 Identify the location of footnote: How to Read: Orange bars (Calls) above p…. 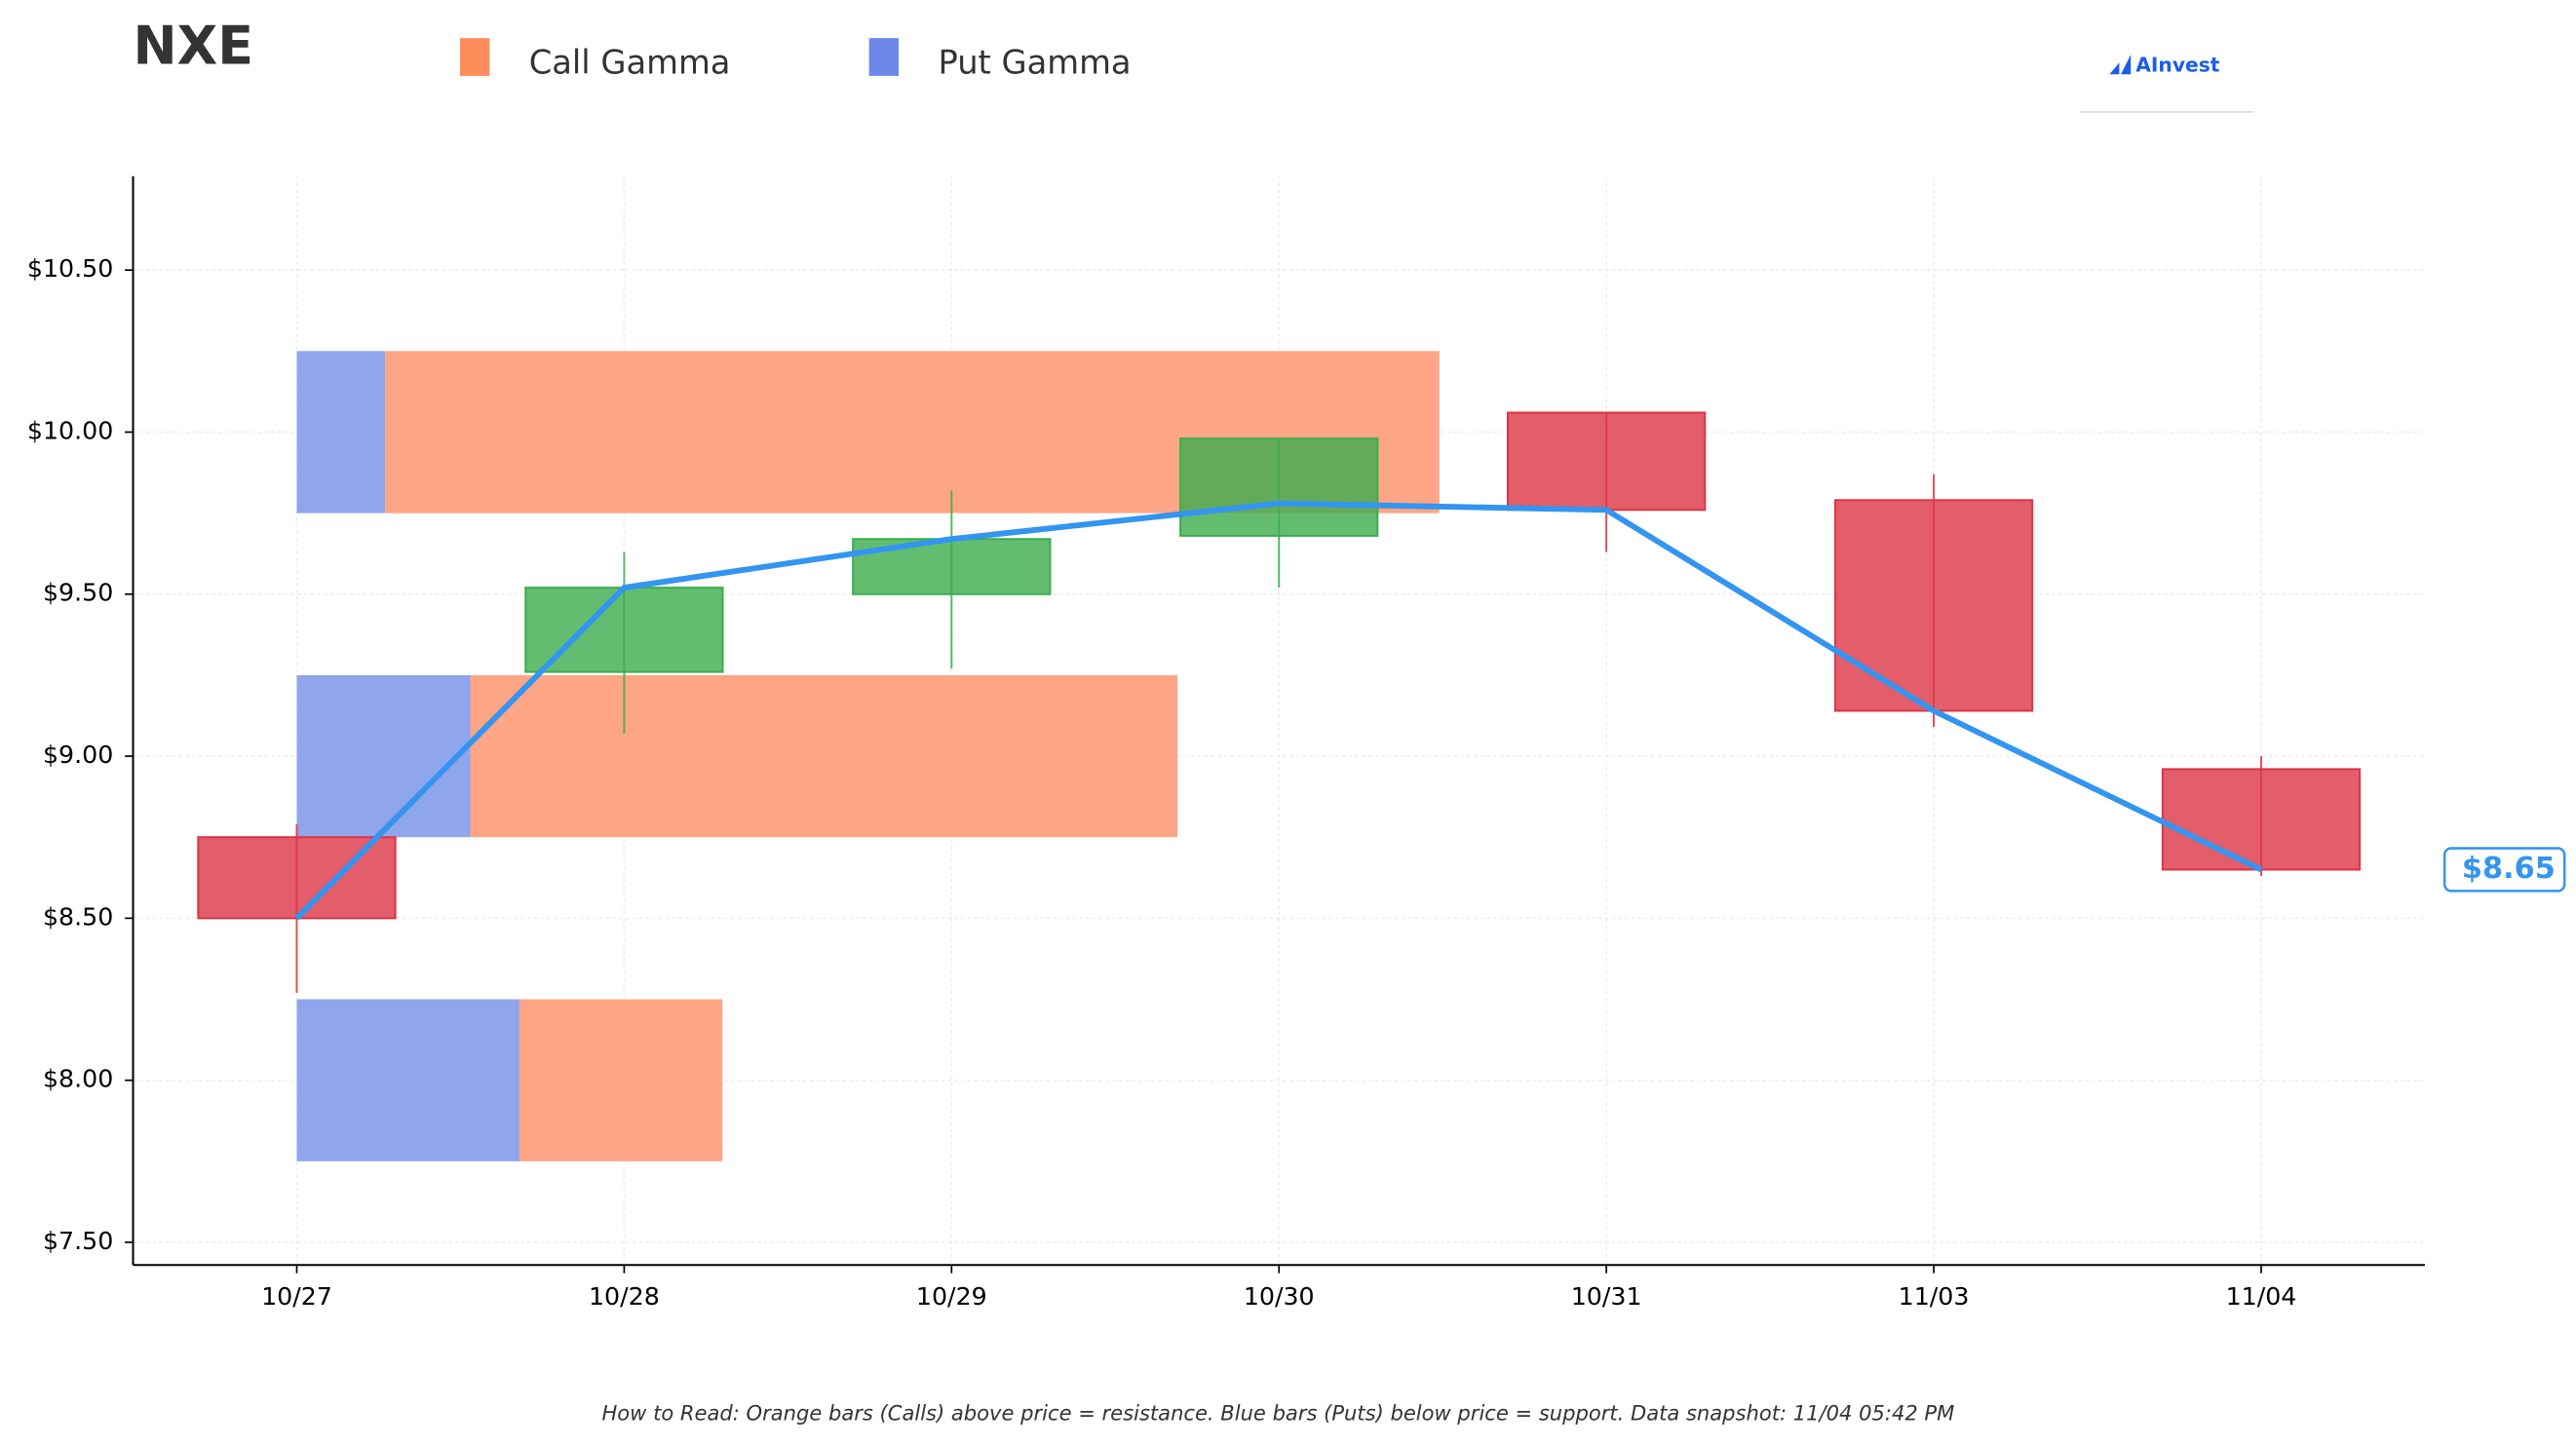
(1277, 1413).